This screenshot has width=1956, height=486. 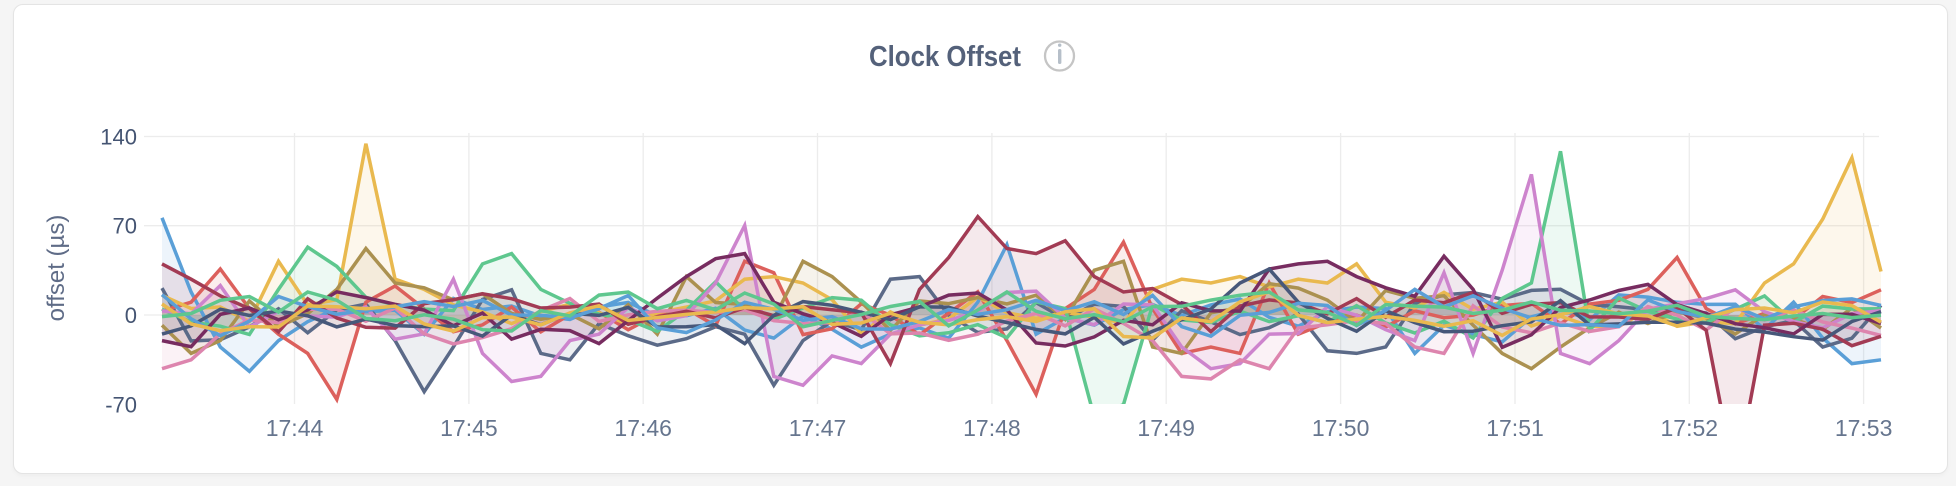 What do you see at coordinates (643, 428) in the screenshot?
I see `svg-text: 17:46` at bounding box center [643, 428].